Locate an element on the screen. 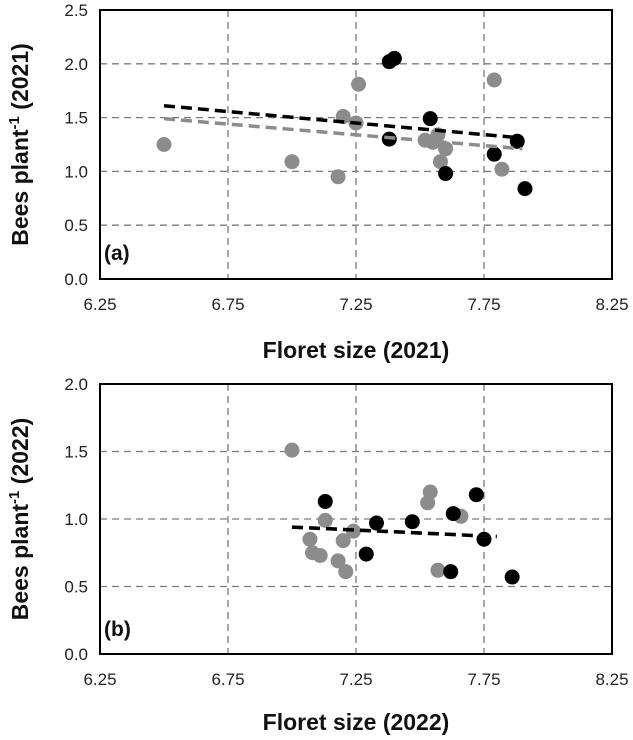 This screenshot has height=740, width=633. y-axis-title-year: (2022) is located at coordinates (20, 454).